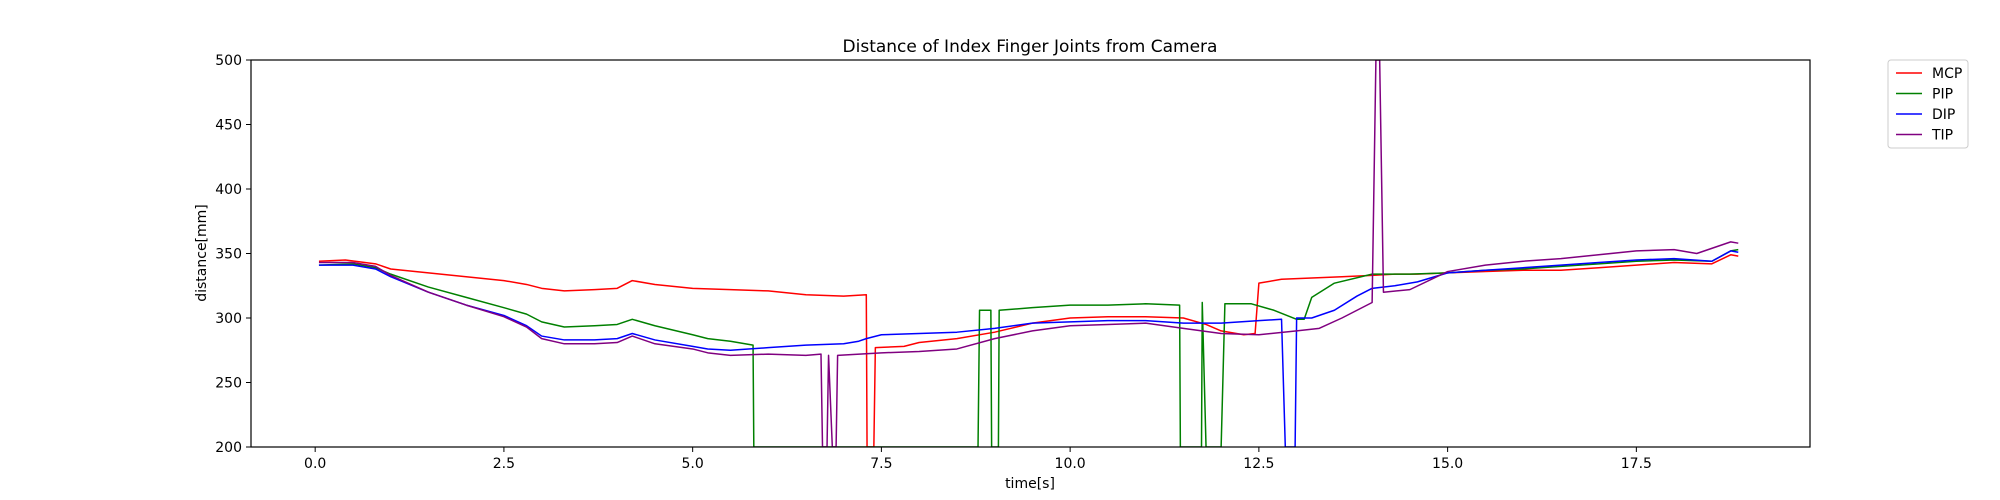 The height and width of the screenshot is (500, 2000). I want to click on y-axis: 200 250 300 350 400 450 500, so click(233, 254).